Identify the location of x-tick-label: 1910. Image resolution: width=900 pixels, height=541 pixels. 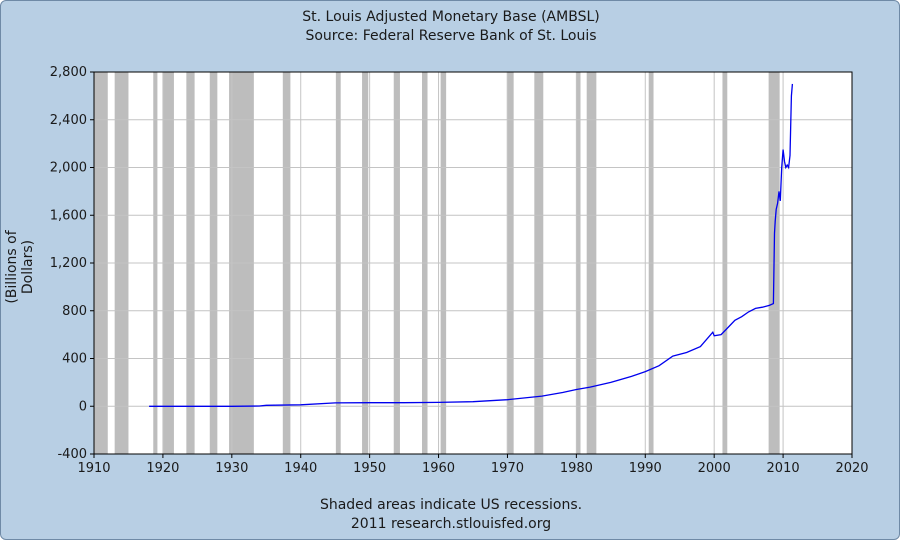
(93, 468).